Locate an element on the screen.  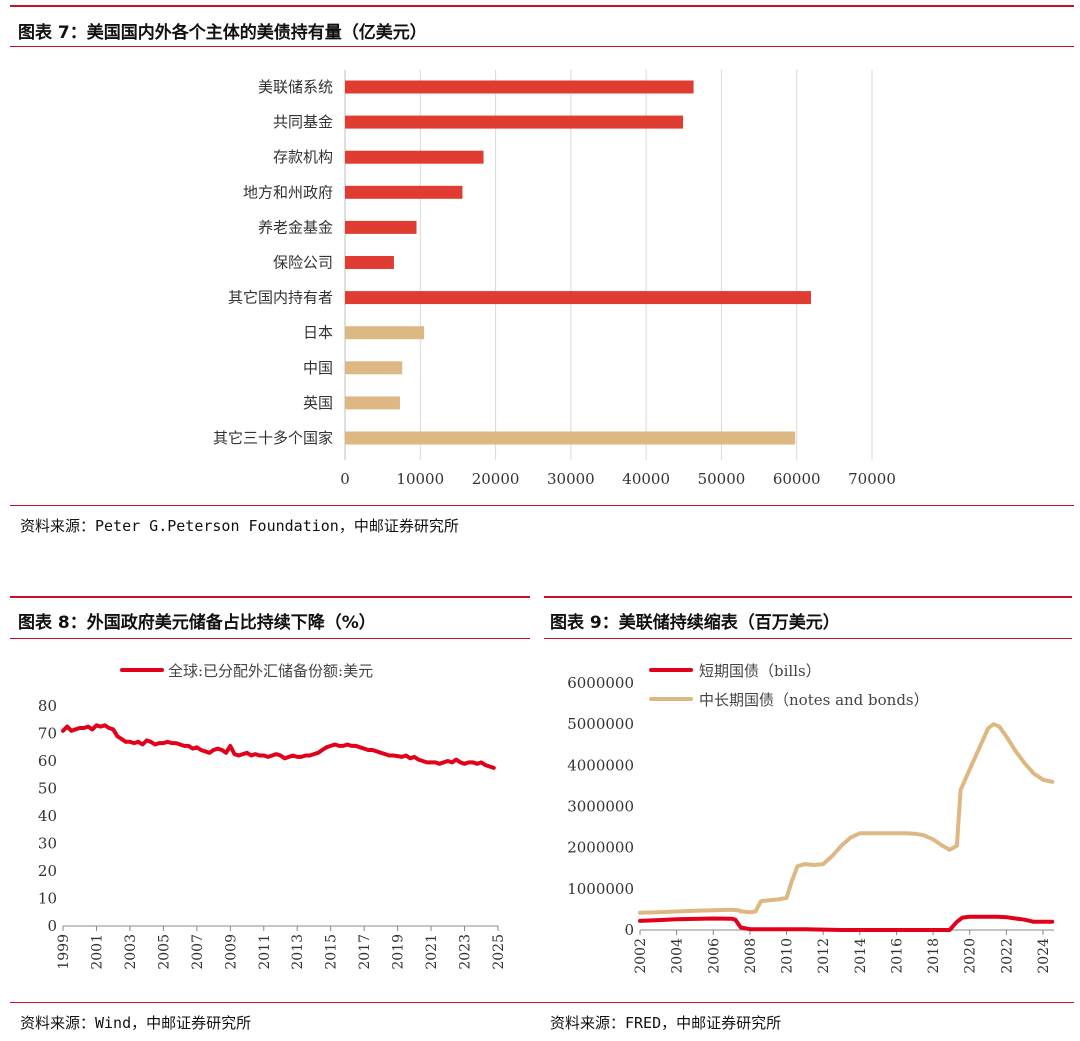
fig9-x-tick-label: 2018 is located at coordinates (934, 956).